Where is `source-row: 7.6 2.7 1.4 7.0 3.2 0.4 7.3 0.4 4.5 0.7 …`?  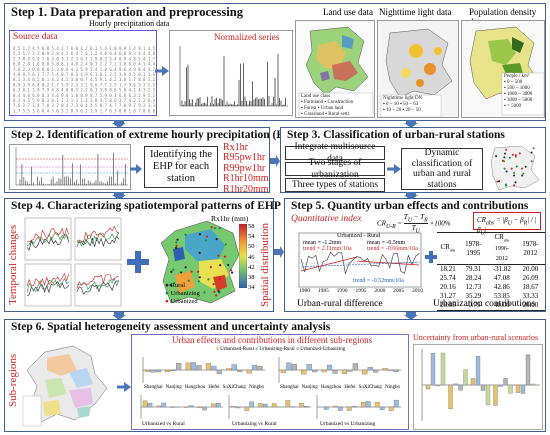
source-row: 7.6 2.7 1.4 7.0 3.2 0.4 7.3 0.4 4.5 0.7 … is located at coordinates (84, 105).